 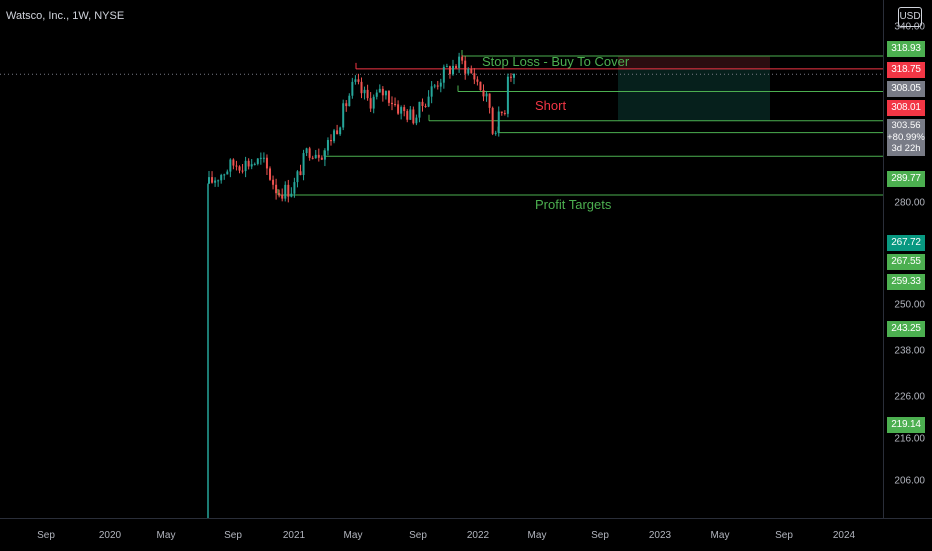 I want to click on bar-countdown: 3d 22h, so click(x=906, y=148).